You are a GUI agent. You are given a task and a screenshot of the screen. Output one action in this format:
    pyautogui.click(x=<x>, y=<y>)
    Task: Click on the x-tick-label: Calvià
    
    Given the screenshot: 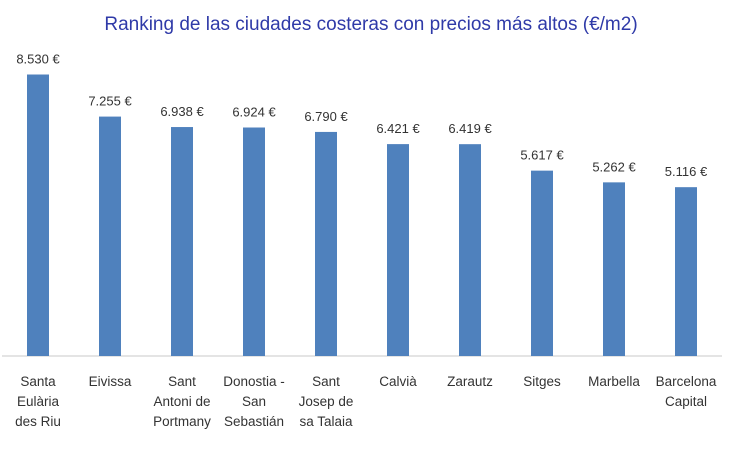 What is the action you would take?
    pyautogui.click(x=398, y=381)
    